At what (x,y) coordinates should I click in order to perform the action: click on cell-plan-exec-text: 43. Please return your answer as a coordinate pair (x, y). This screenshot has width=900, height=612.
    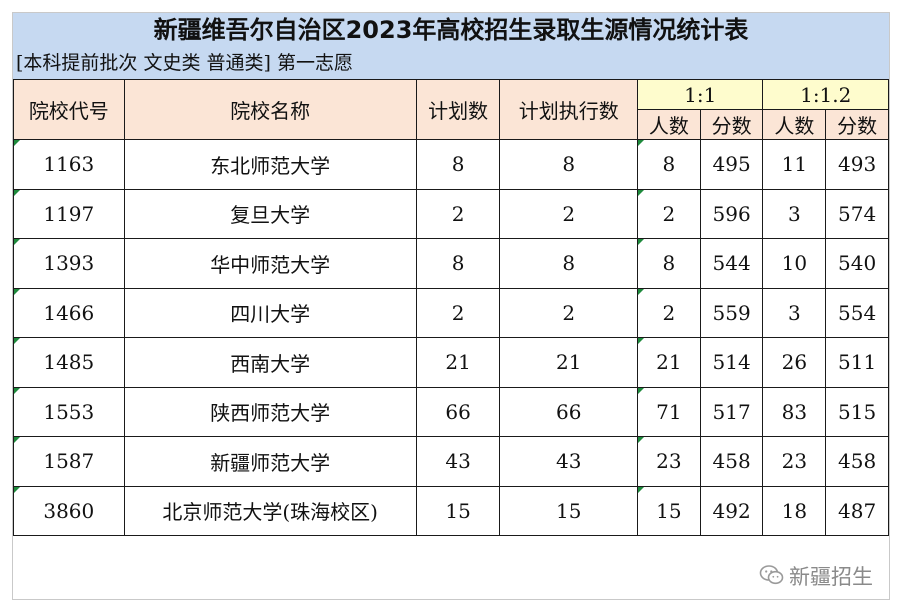
    Looking at the image, I should click on (569, 461).